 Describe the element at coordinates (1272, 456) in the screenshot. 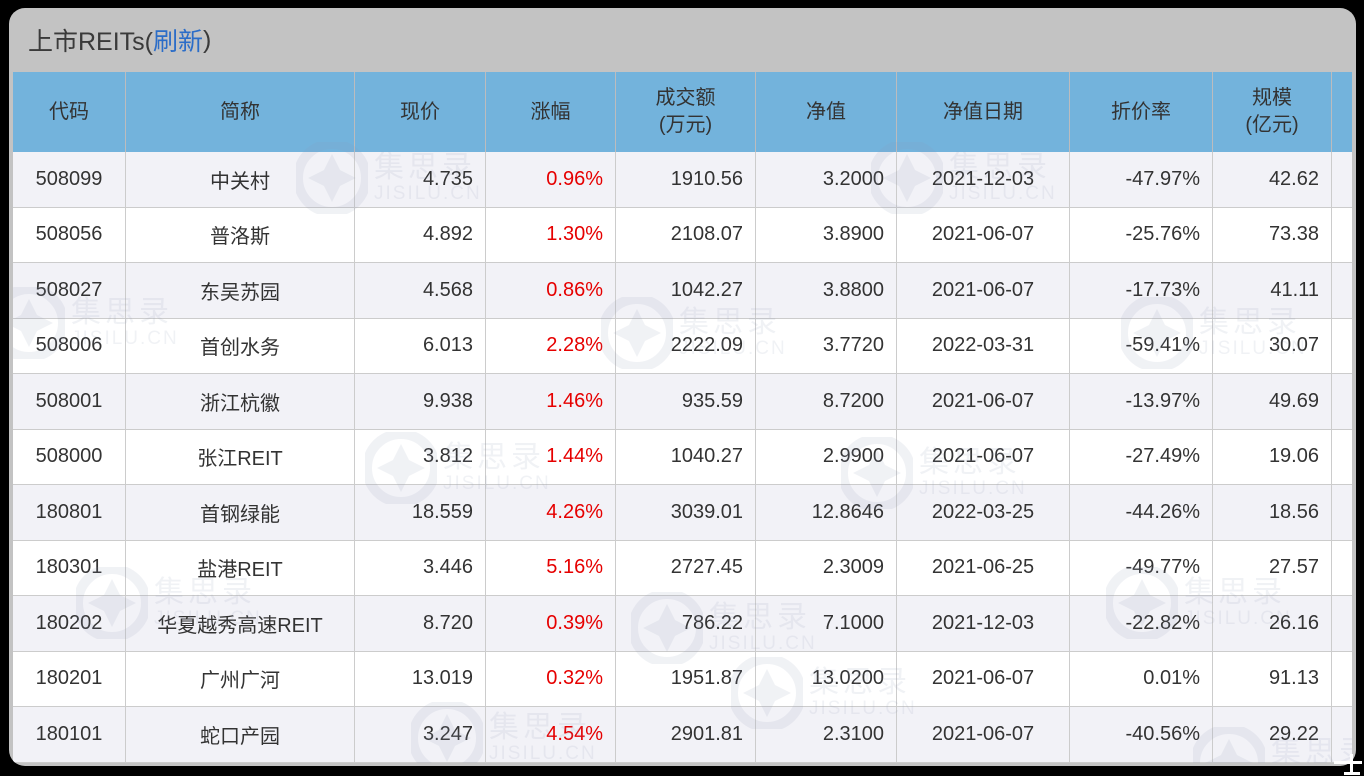

I see `cell-scale: 19.06` at that location.